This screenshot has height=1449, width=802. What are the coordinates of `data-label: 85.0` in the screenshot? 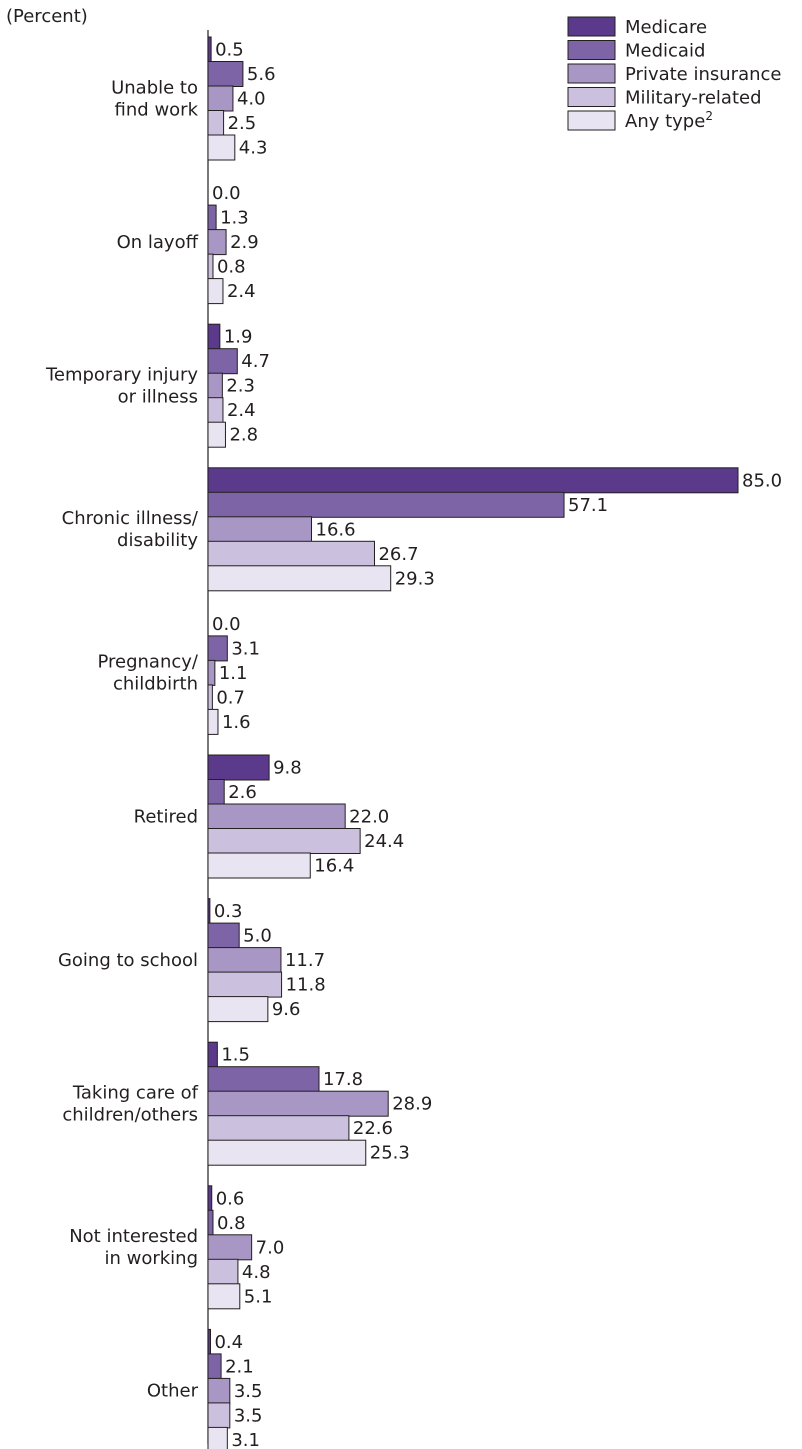 It's located at (762, 480).